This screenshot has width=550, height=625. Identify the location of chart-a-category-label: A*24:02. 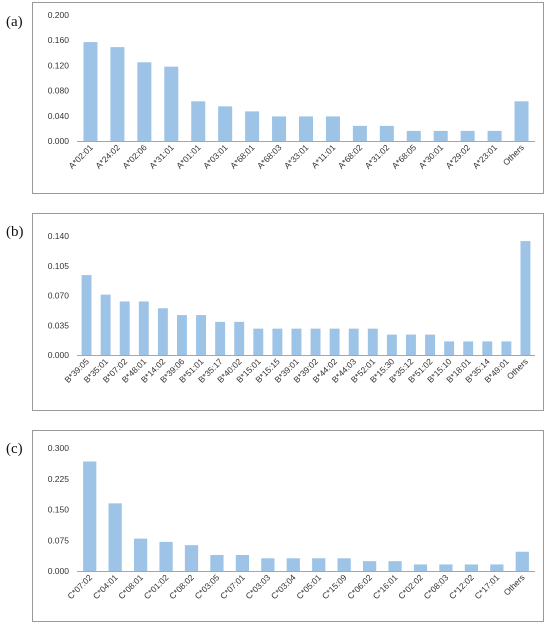
(107, 156).